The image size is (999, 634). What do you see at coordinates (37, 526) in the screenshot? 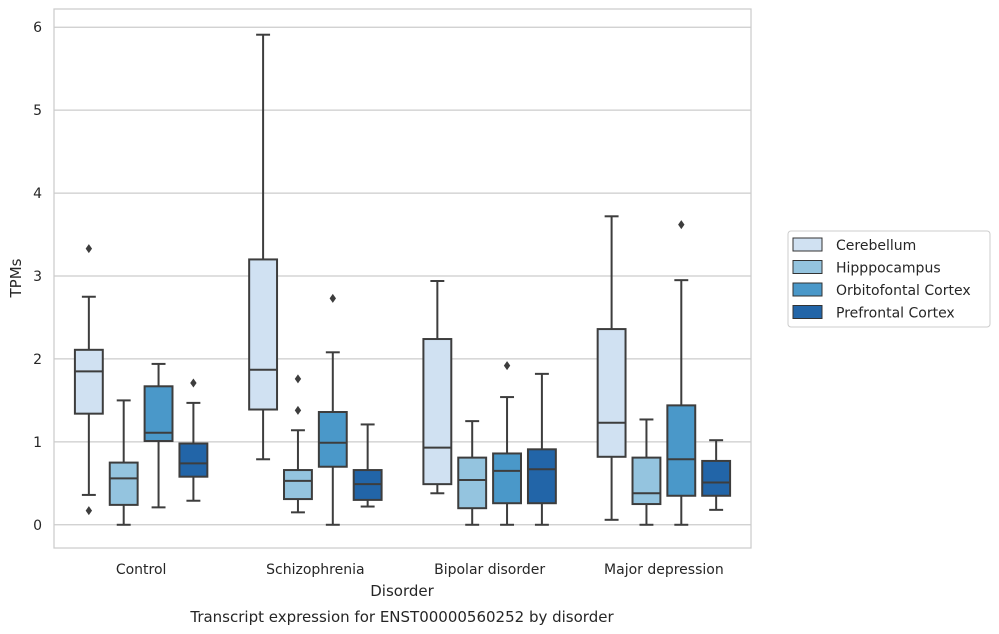
I see `y-tick-label: 0` at bounding box center [37, 526].